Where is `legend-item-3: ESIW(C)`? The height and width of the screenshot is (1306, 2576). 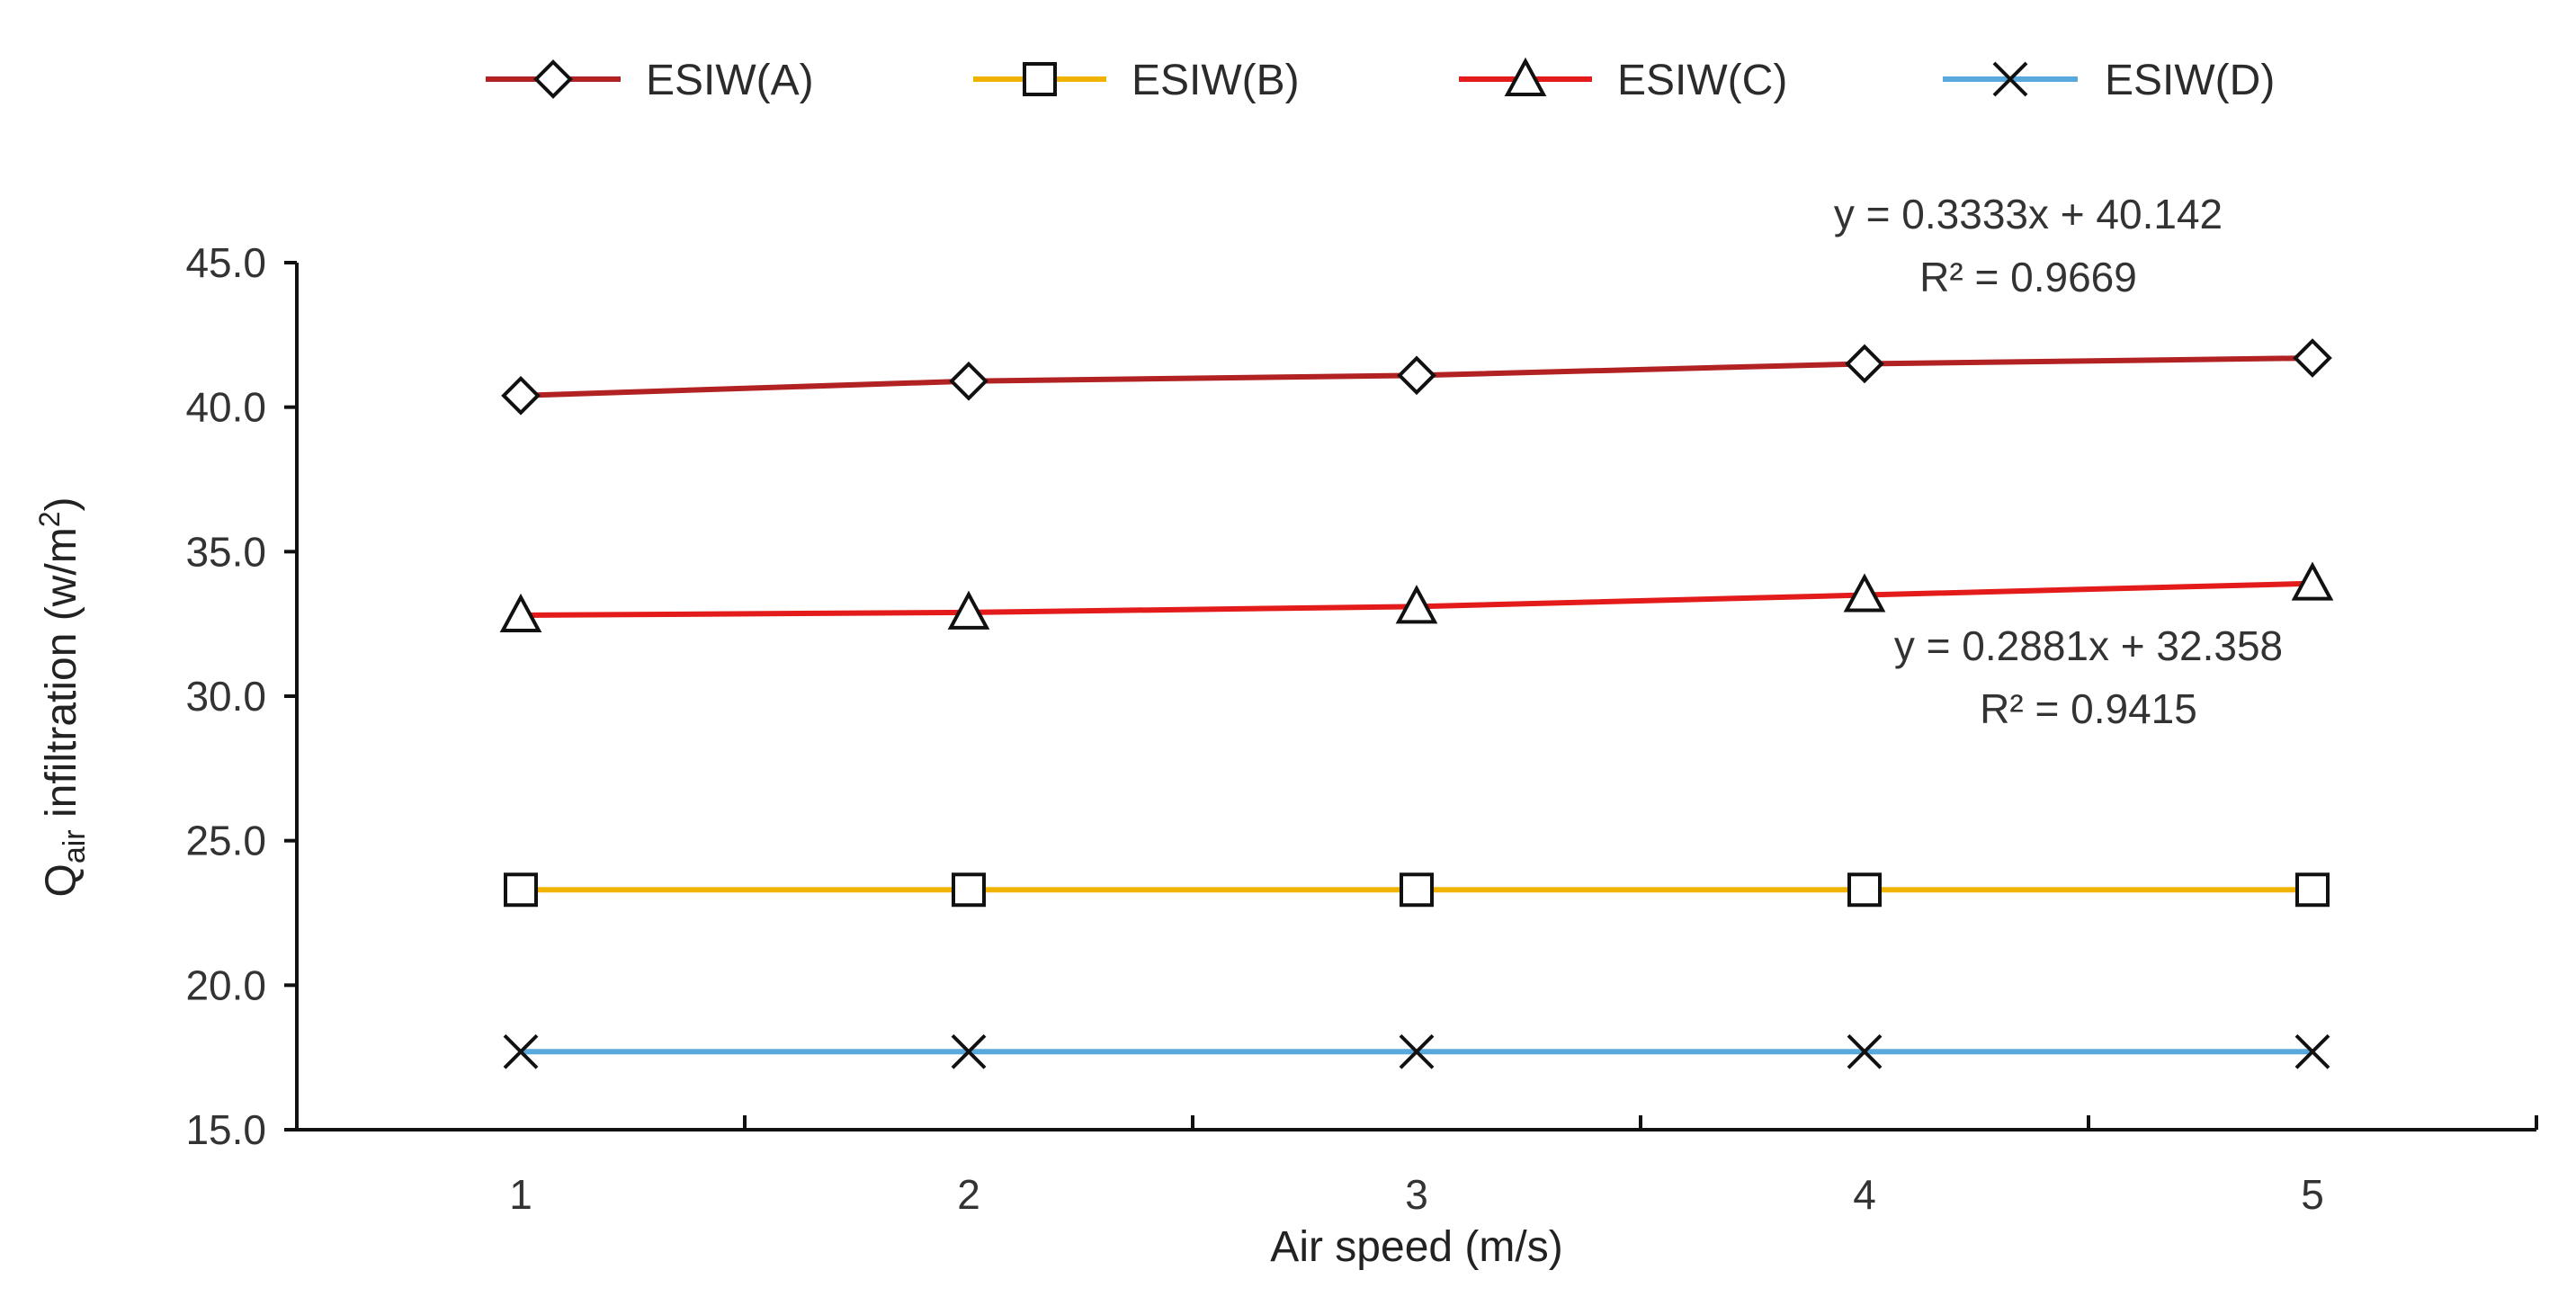
legend-item-3: ESIW(C) is located at coordinates (1623, 80).